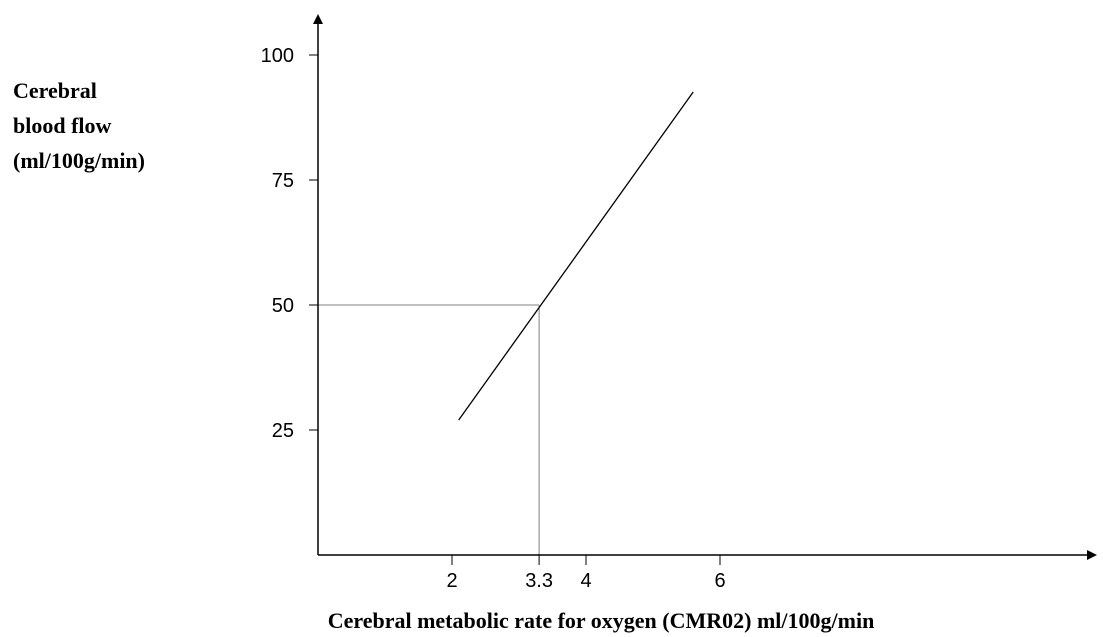  I want to click on y-axis-title: Cerebral blood flow (ml/100g/min), so click(79, 125).